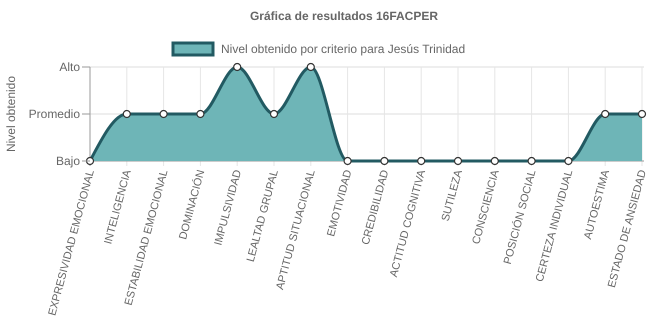 The height and width of the screenshot is (324, 648). Describe the element at coordinates (68, 161) in the screenshot. I see `text: Bajo` at that location.